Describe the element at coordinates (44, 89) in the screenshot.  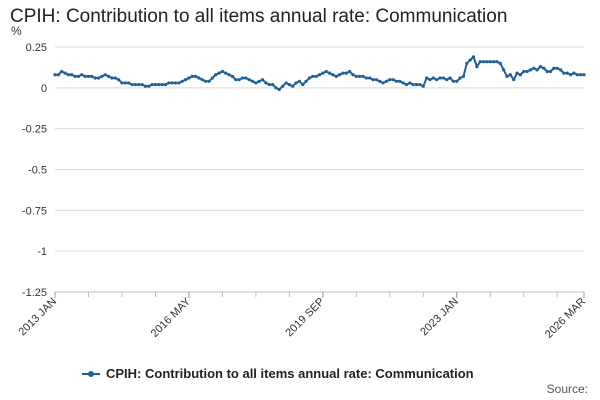
I see `y-tick-label: 0` at that location.